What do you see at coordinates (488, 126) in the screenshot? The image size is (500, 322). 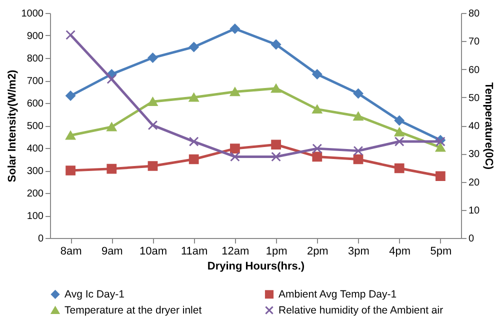 I see `y2-axis-title: Temperature(0C)` at bounding box center [488, 126].